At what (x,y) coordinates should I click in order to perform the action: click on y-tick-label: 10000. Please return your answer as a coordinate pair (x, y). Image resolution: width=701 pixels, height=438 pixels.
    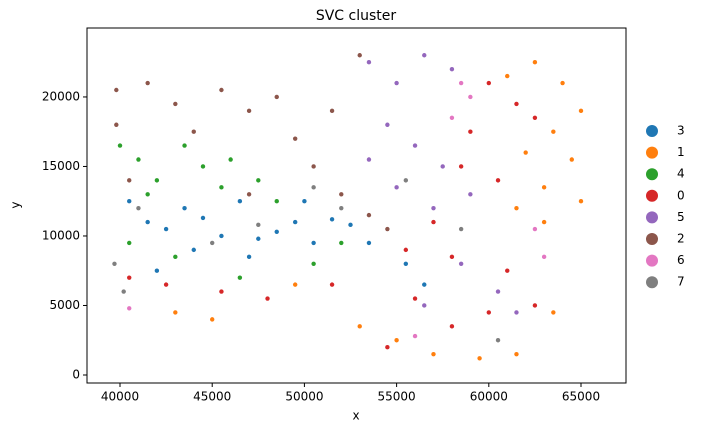
    Looking at the image, I should click on (61, 235).